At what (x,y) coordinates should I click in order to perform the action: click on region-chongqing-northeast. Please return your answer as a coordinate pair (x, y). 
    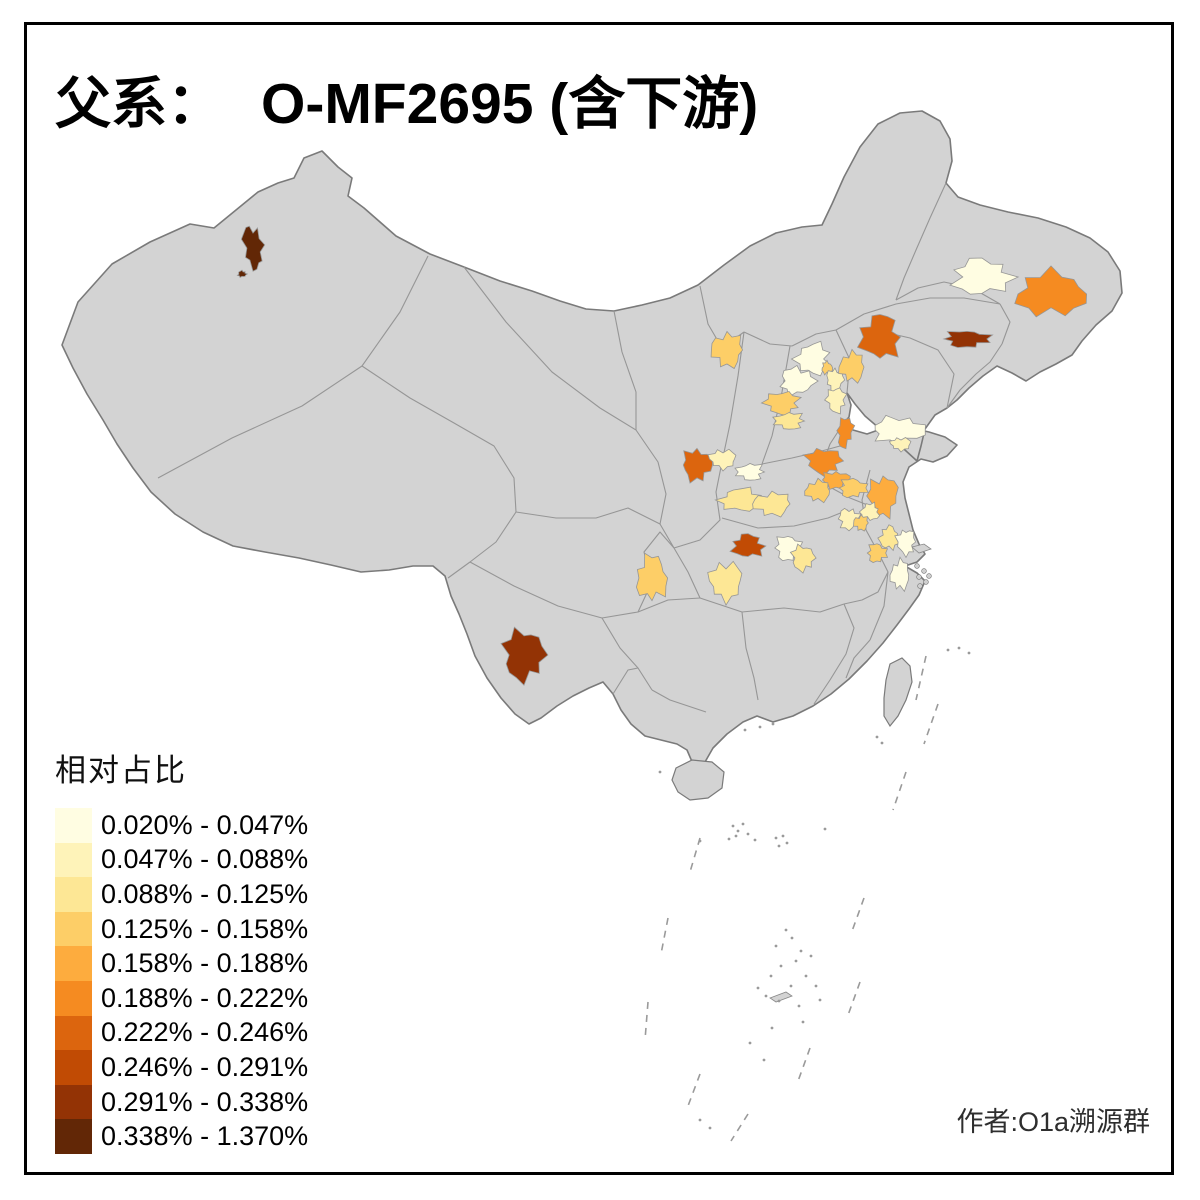
    Looking at the image, I should click on (652, 577).